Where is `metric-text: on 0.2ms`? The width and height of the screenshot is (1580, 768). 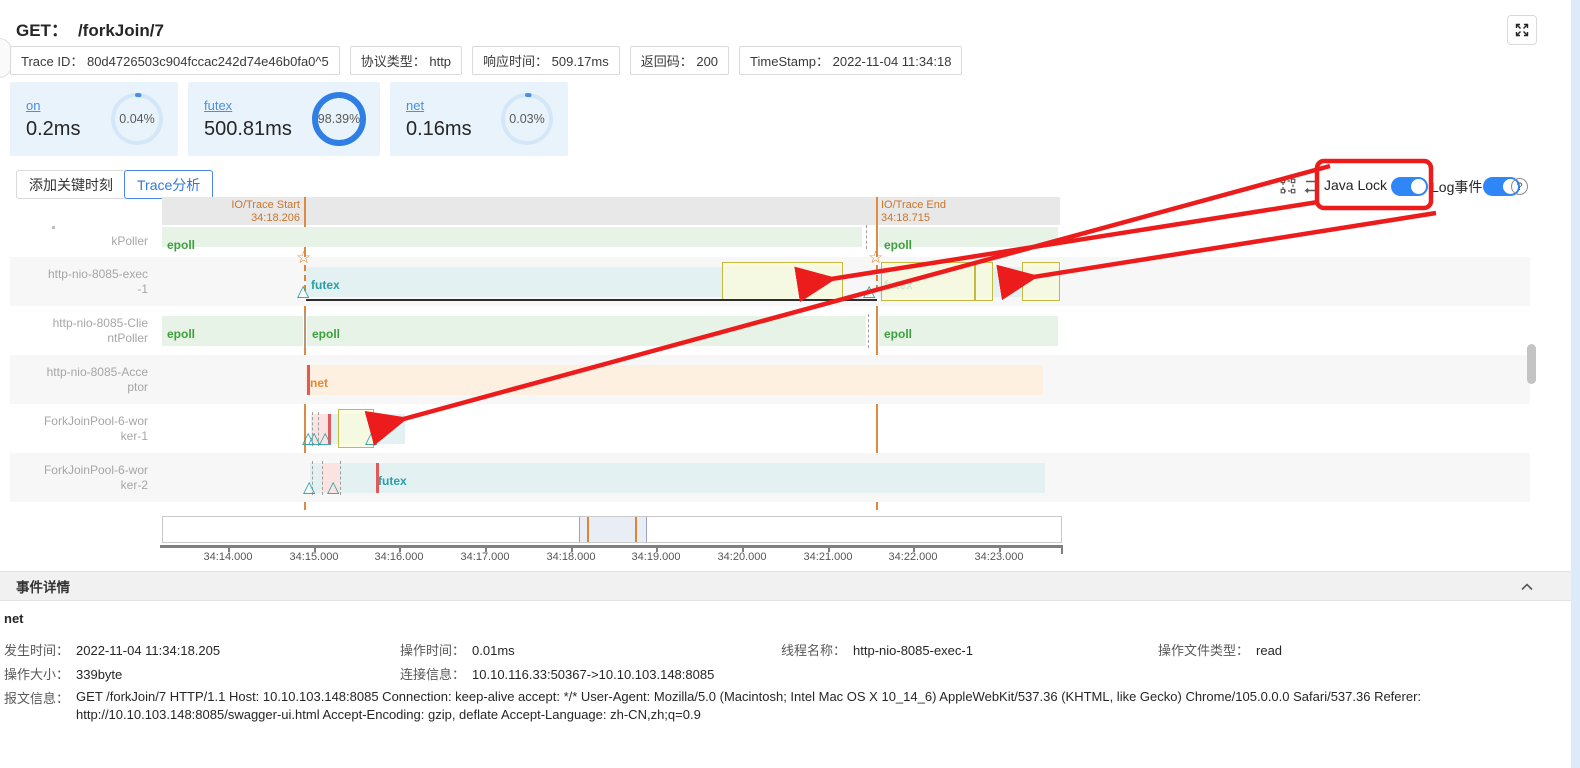 metric-text: on 0.2ms is located at coordinates (53, 119).